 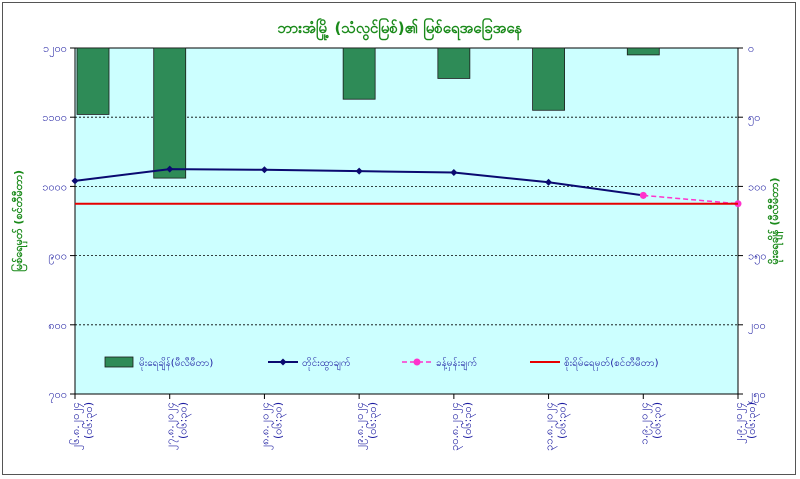 What do you see at coordinates (455, 426) in the screenshot?
I see `x-tick-date-4: ၃၀.၈.၂၀၂၄` at bounding box center [455, 426].